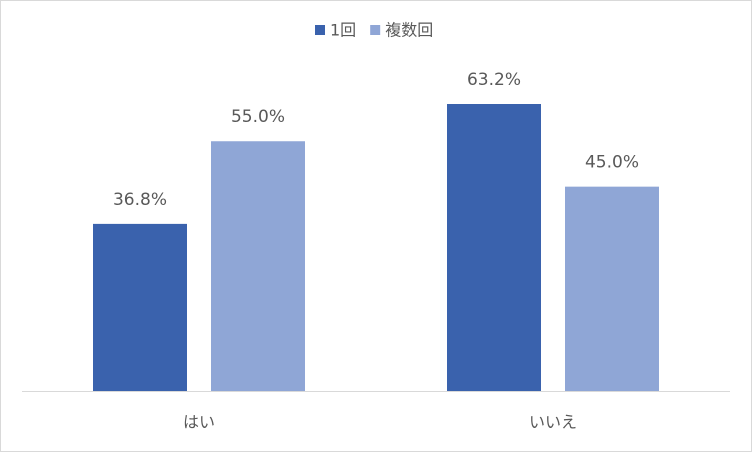 This screenshot has width=752, height=452. Describe the element at coordinates (140, 200) in the screenshot. I see `value-label: 36.8%` at that location.